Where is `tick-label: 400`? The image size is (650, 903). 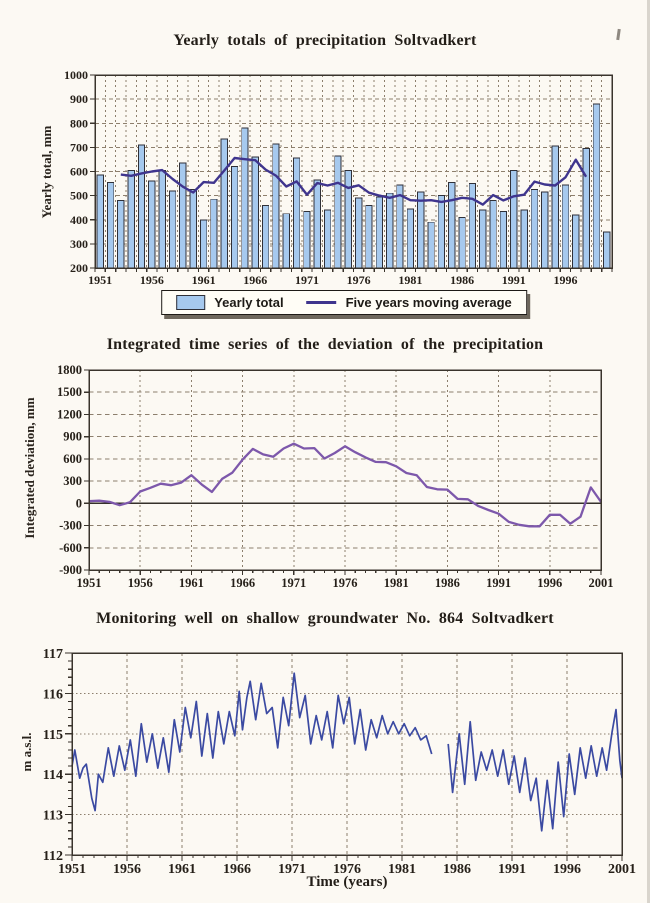
tick-label: 400 is located at coordinates (79, 220).